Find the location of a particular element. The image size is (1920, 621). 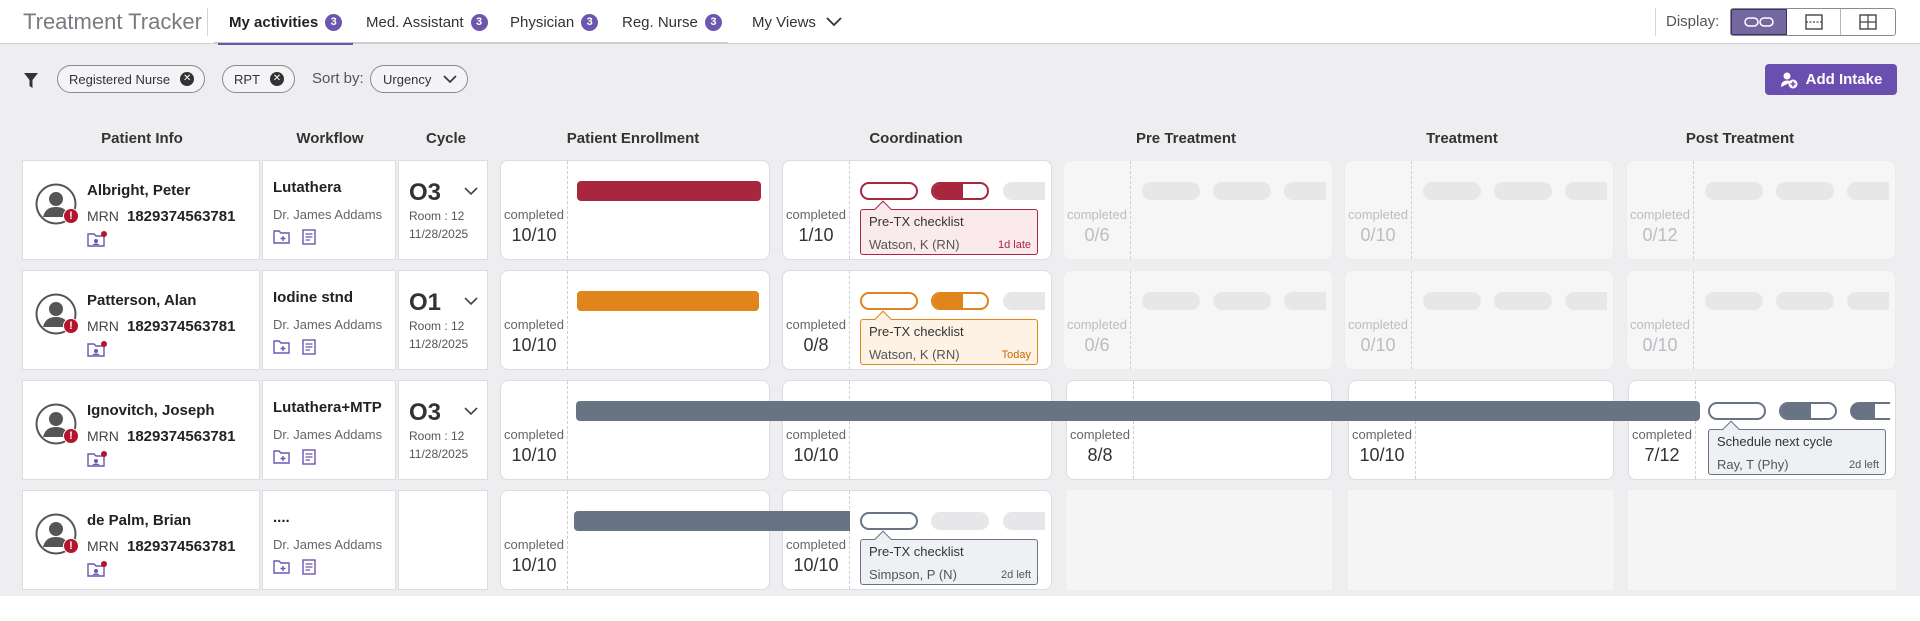

workflow-card: Lutathera+MTP Dr. James Addams is located at coordinates (329, 430).